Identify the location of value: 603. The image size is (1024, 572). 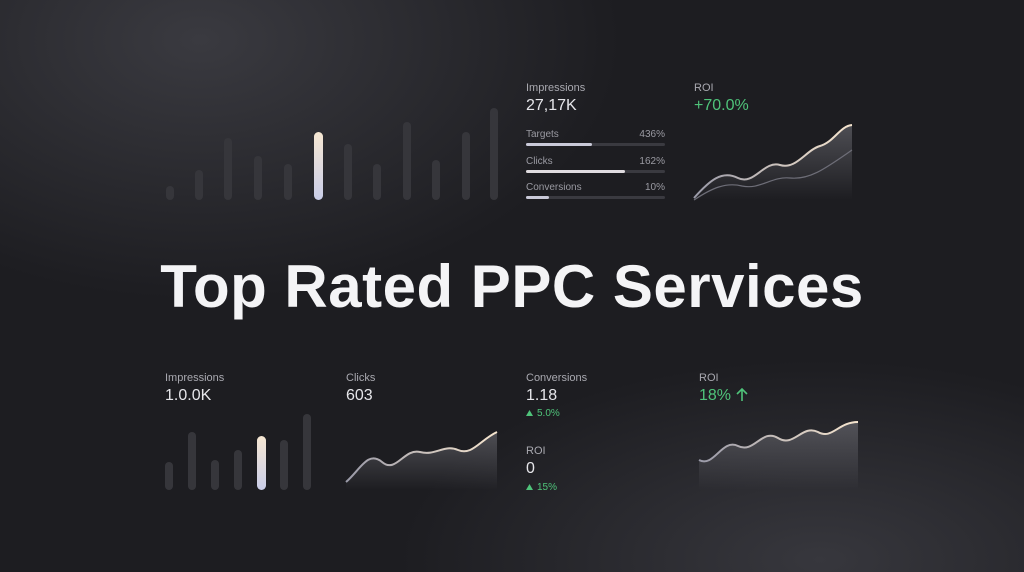
(359, 395).